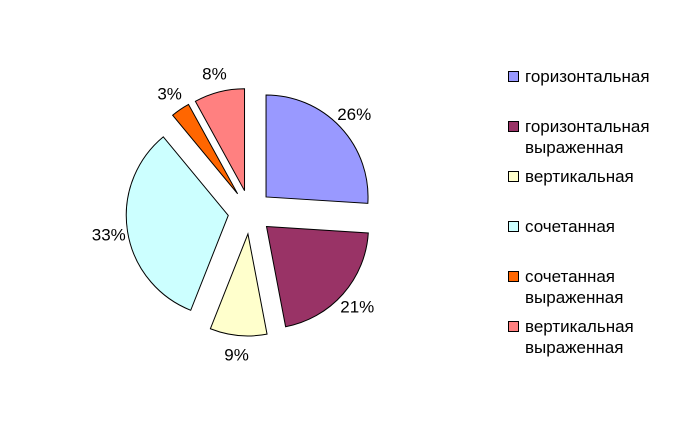 The height and width of the screenshot is (422, 678). What do you see at coordinates (570, 226) in the screenshot?
I see `legend-label: сочетанная` at bounding box center [570, 226].